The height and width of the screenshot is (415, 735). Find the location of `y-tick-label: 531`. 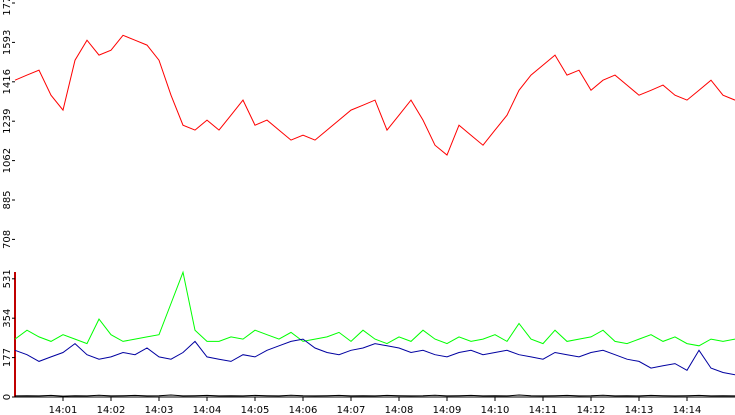

y-tick-label: 531 is located at coordinates (7, 278).